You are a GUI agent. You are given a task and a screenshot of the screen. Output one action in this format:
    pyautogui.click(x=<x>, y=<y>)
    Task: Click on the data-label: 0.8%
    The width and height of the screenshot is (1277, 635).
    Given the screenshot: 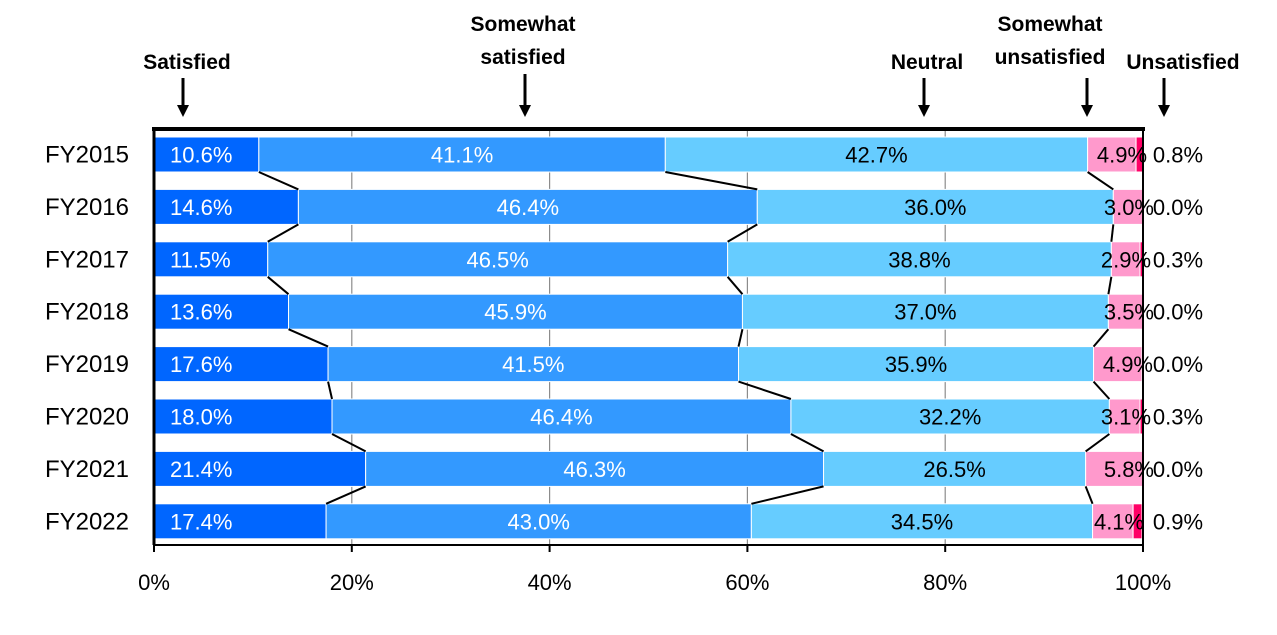 What is the action you would take?
    pyautogui.click(x=1178, y=155)
    